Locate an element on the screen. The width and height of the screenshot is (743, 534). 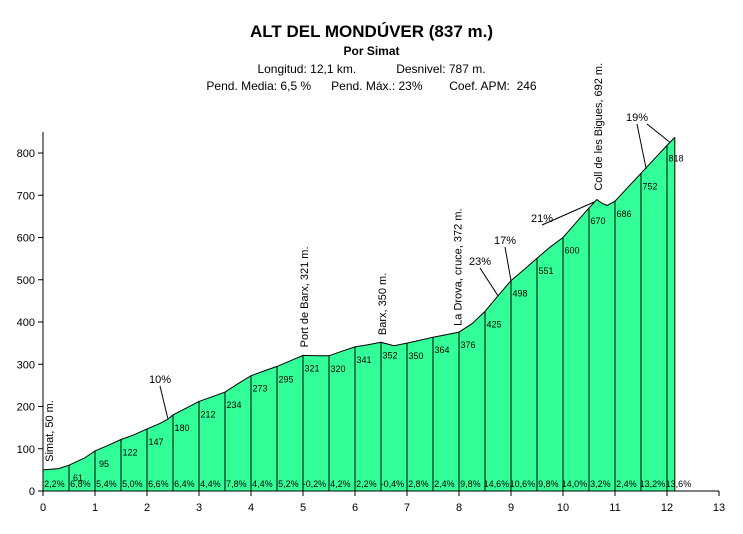
x-tick-label: 9 is located at coordinates (511, 508).